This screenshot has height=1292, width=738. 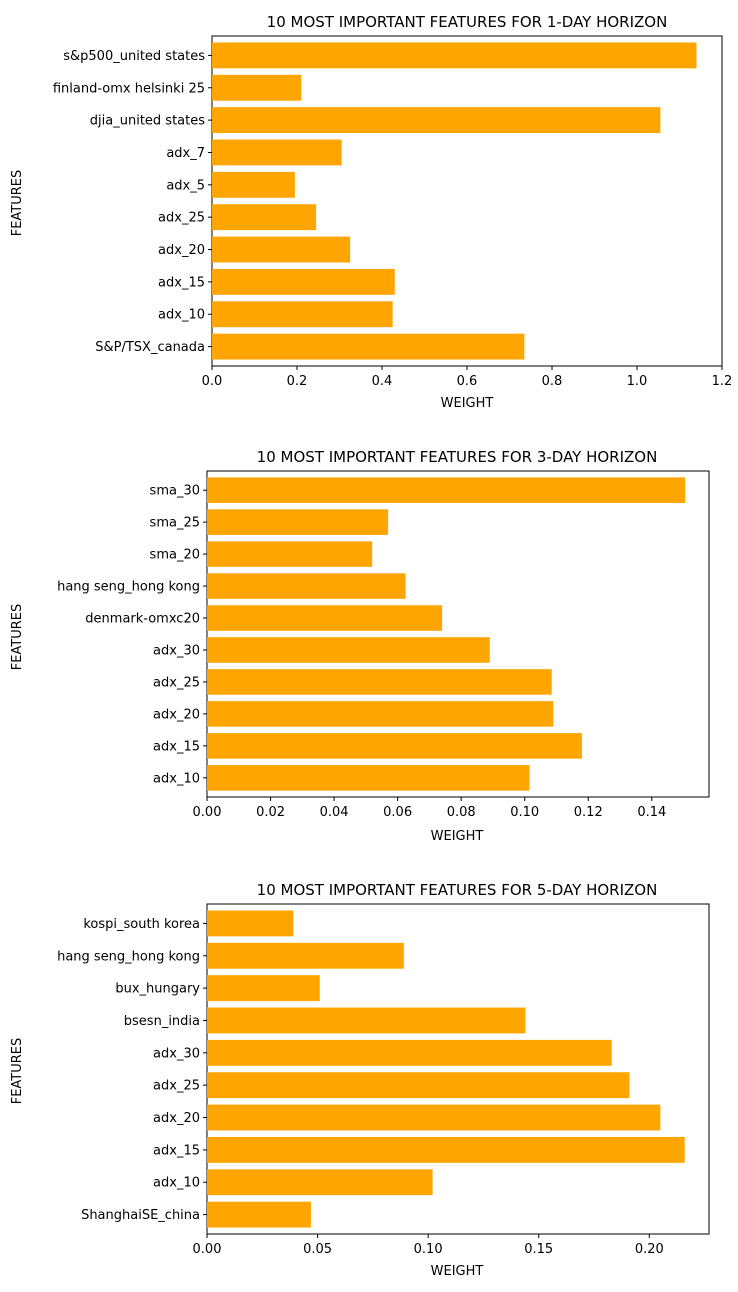 What do you see at coordinates (157, 989) in the screenshot?
I see `chart-3-y-tick-label: bux_hungary` at bounding box center [157, 989].